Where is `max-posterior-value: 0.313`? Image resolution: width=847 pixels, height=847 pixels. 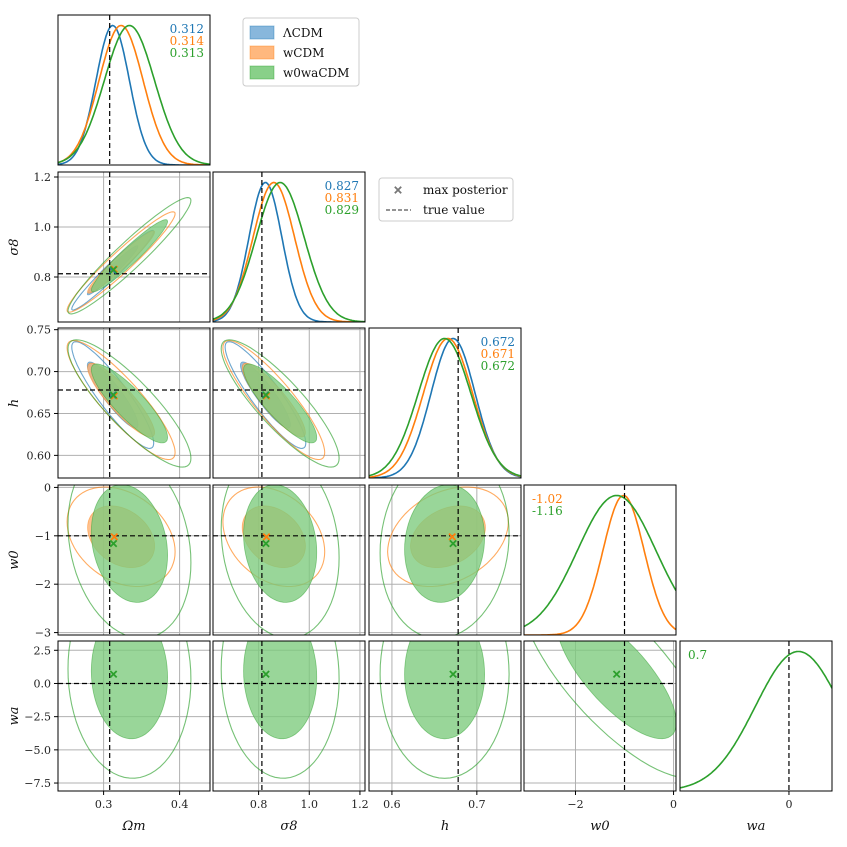
max-posterior-value: 0.313 is located at coordinates (187, 53).